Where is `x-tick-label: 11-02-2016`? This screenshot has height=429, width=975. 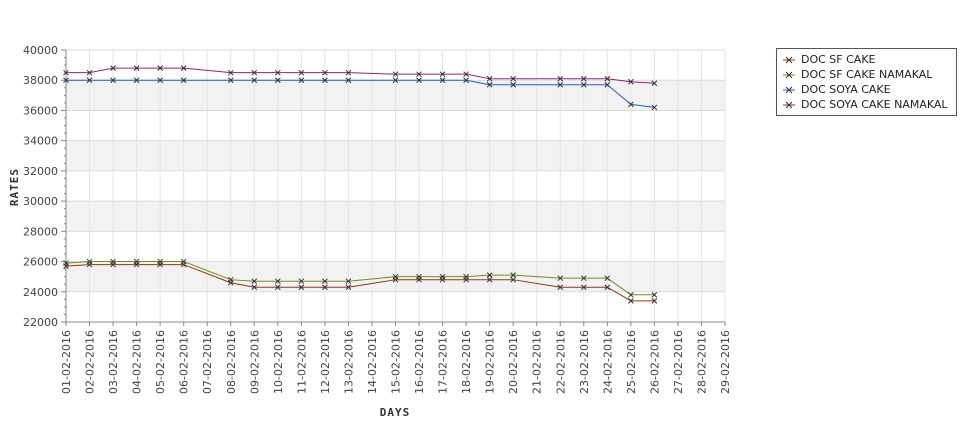
x-tick-label: 11-02-2016 is located at coordinates (301, 362).